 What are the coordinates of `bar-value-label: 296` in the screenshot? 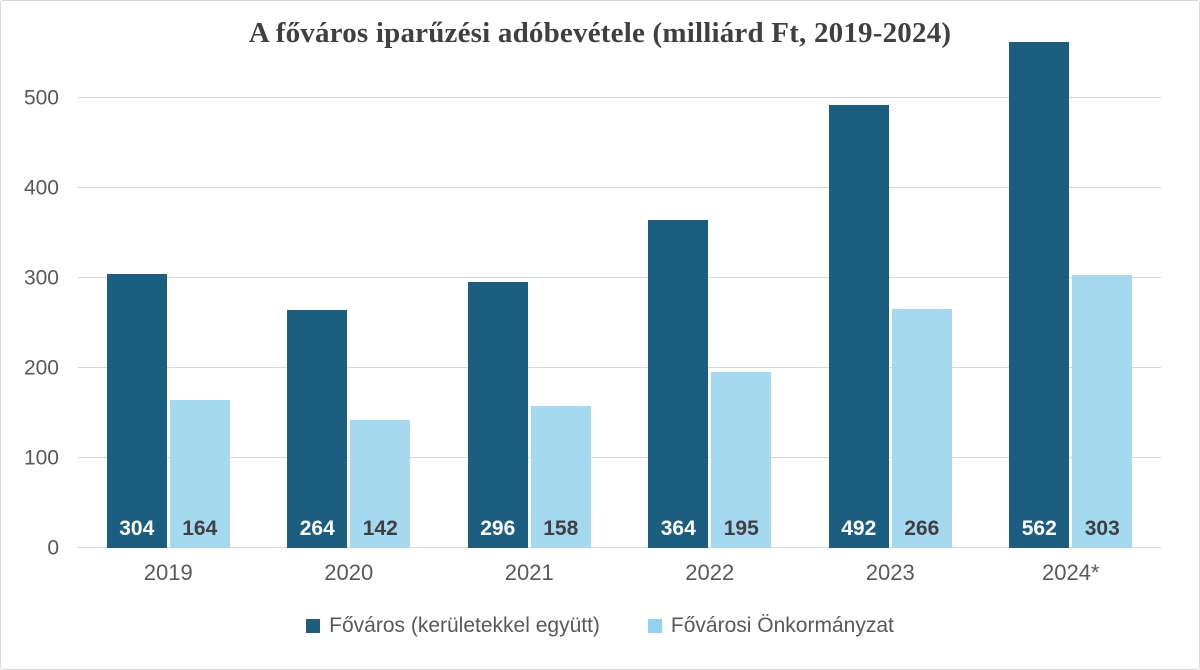 It's located at (498, 528).